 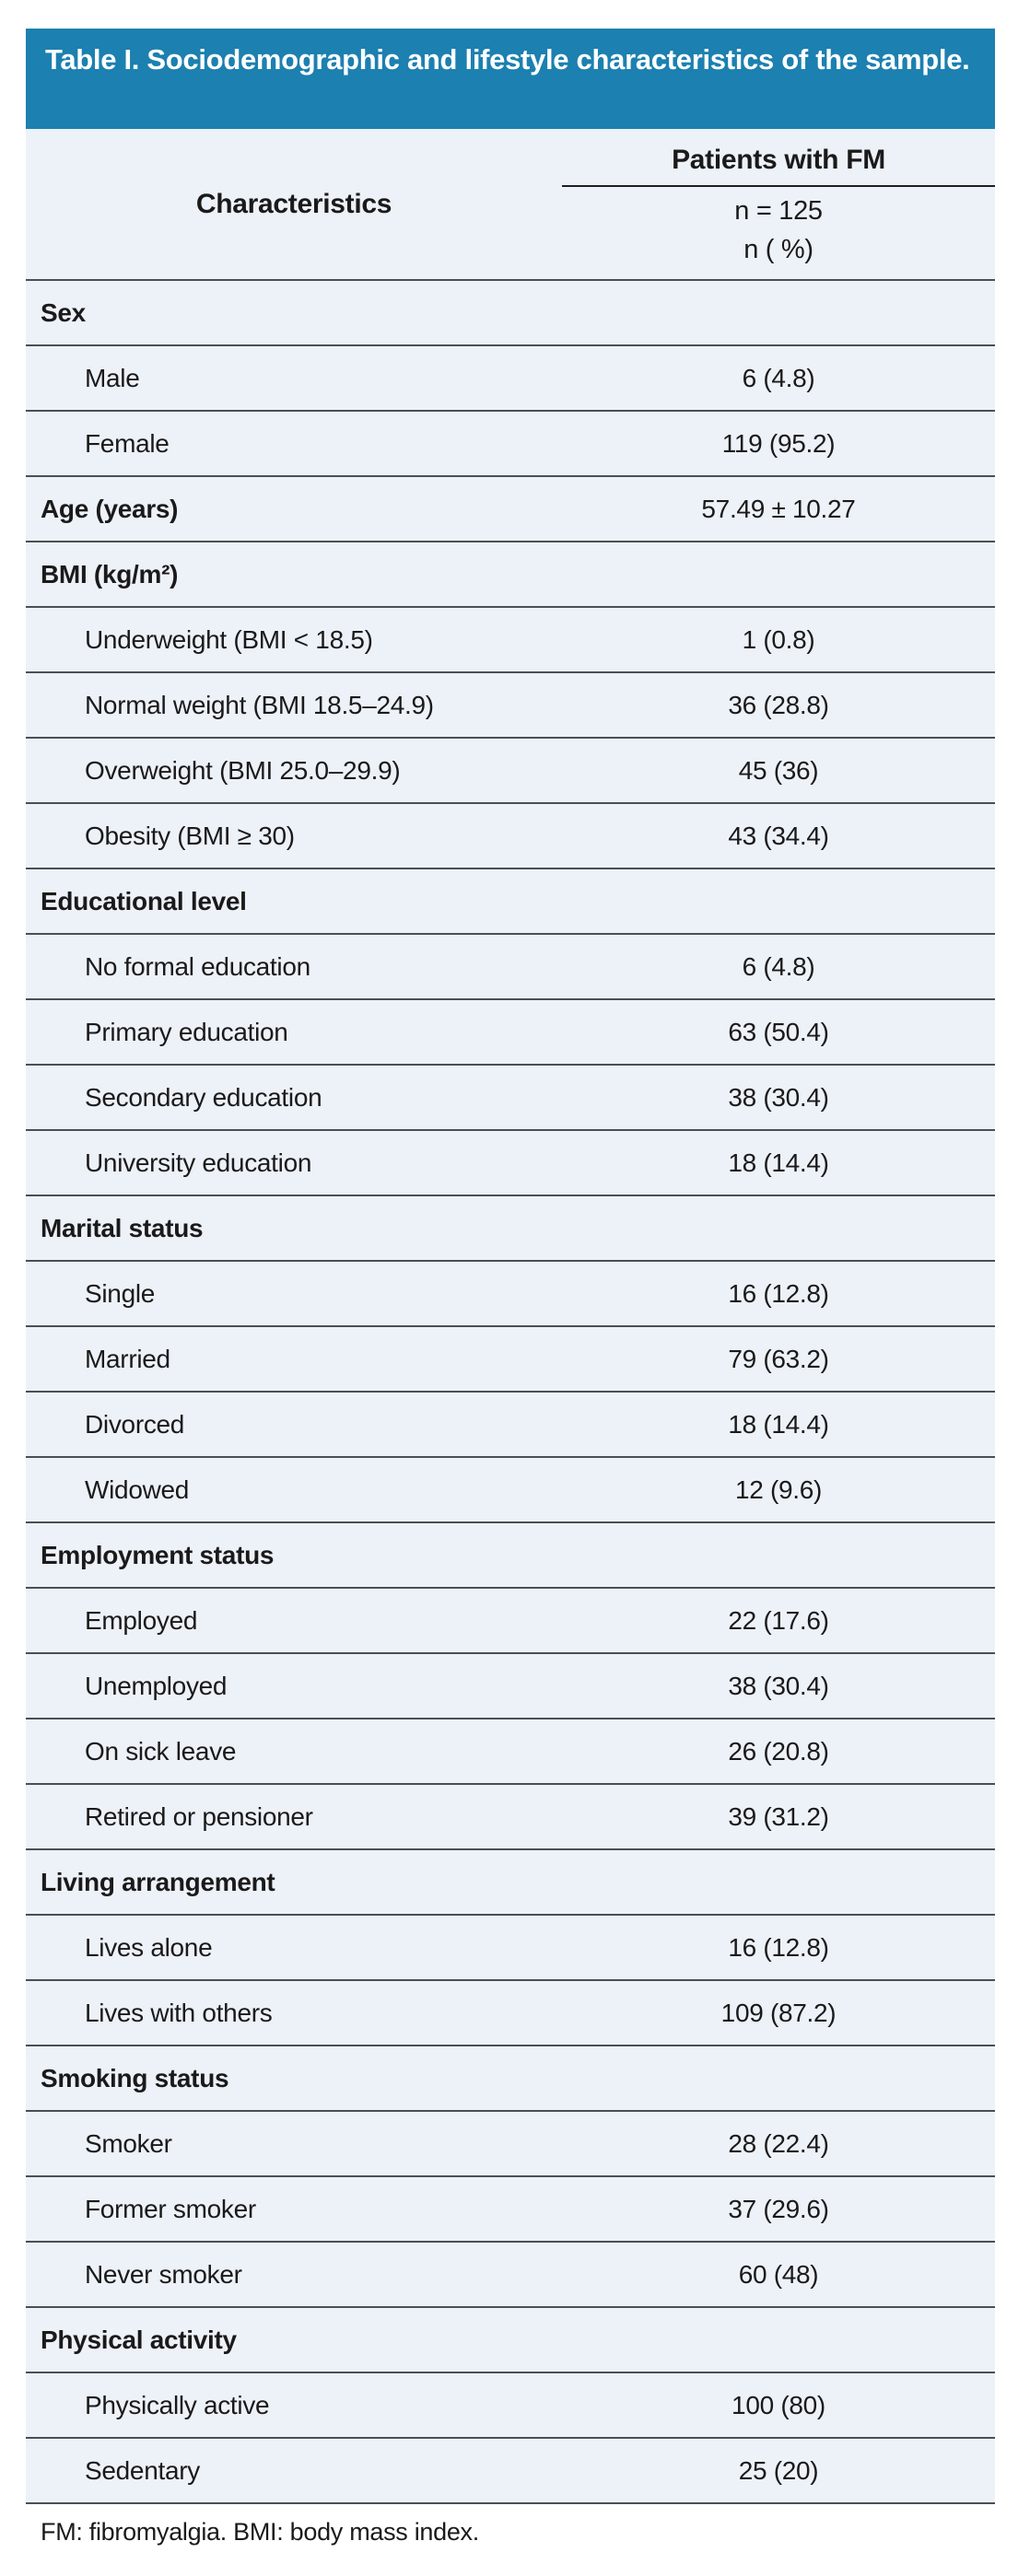 What do you see at coordinates (511, 704) in the screenshot?
I see `table-row: Normal weight (BMI 18.5–24.9) 36 (28.8)` at bounding box center [511, 704].